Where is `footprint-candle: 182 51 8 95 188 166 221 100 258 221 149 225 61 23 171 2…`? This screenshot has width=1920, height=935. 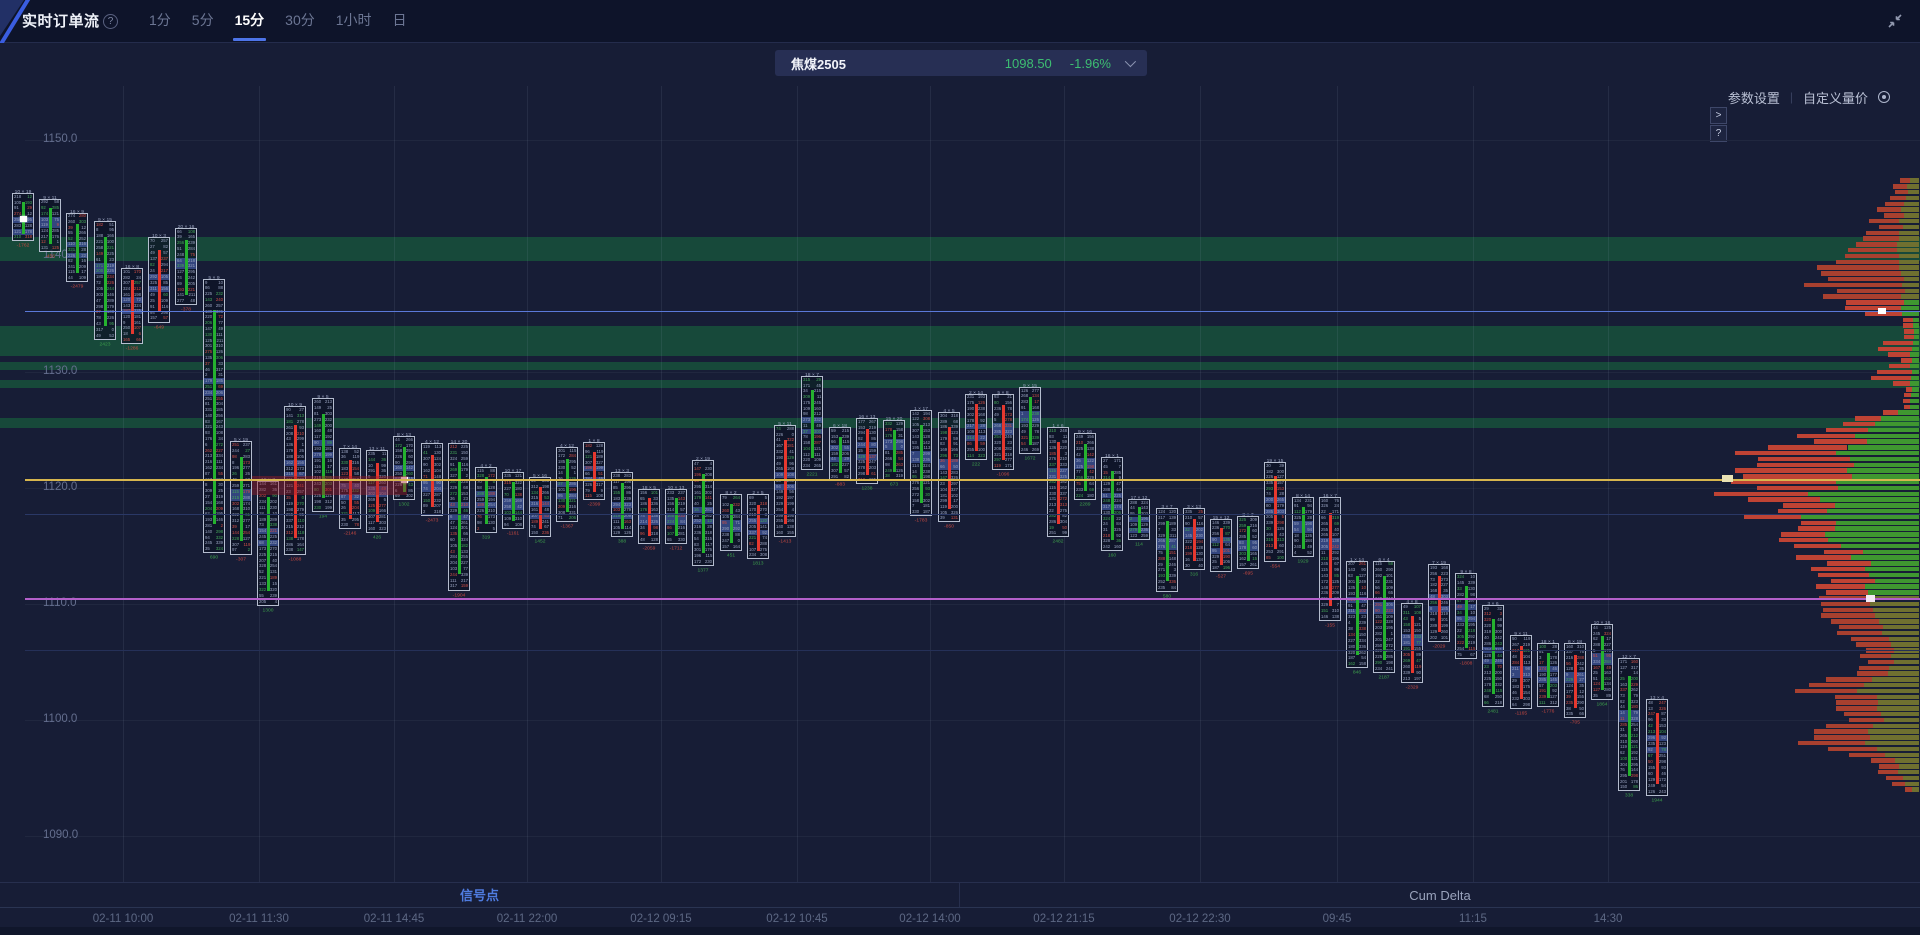 footprint-candle: 182 51 8 95 188 166 221 100 258 221 149 225 61 23 171 2… is located at coordinates (105, 280).